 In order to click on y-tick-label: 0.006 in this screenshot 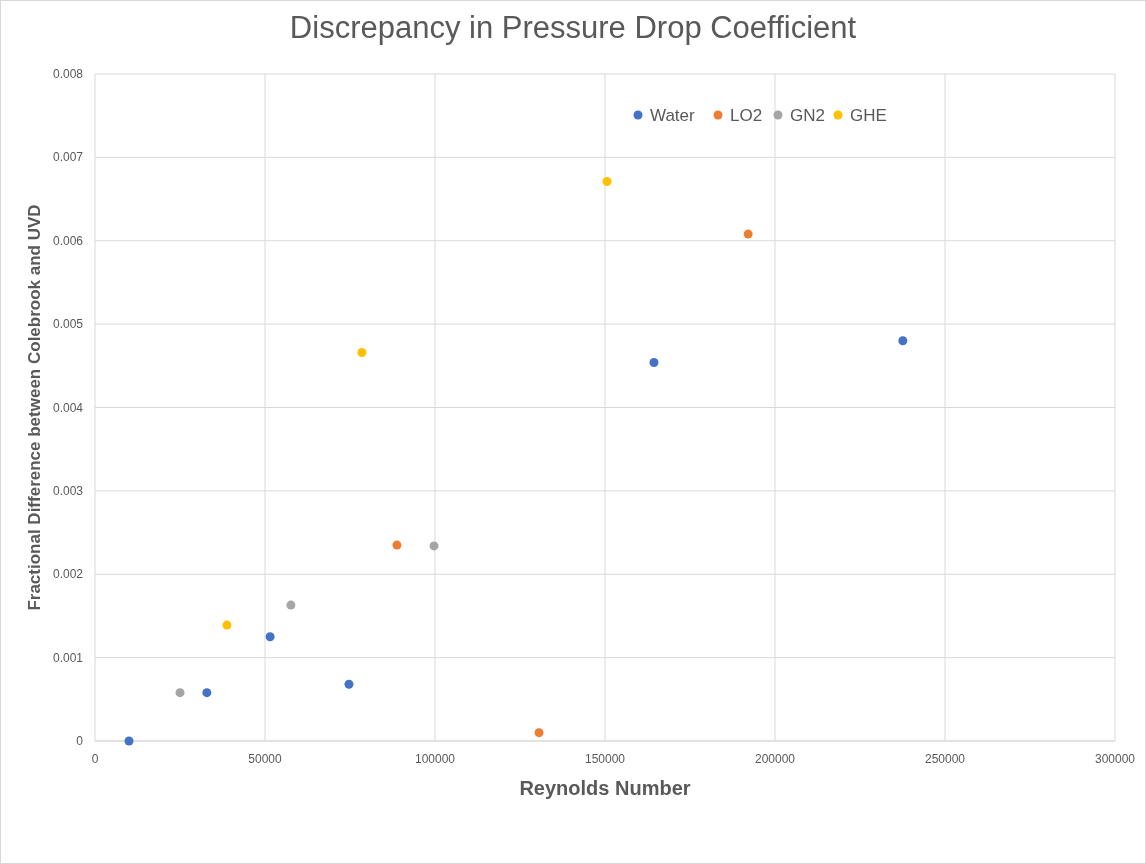, I will do `click(68, 240)`.